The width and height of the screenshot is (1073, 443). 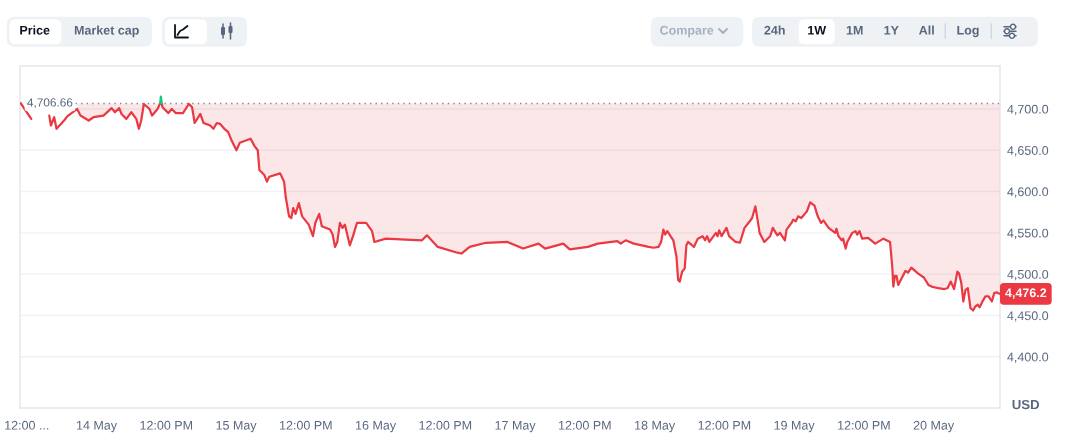 What do you see at coordinates (687, 31) in the screenshot?
I see `text: Compare` at bounding box center [687, 31].